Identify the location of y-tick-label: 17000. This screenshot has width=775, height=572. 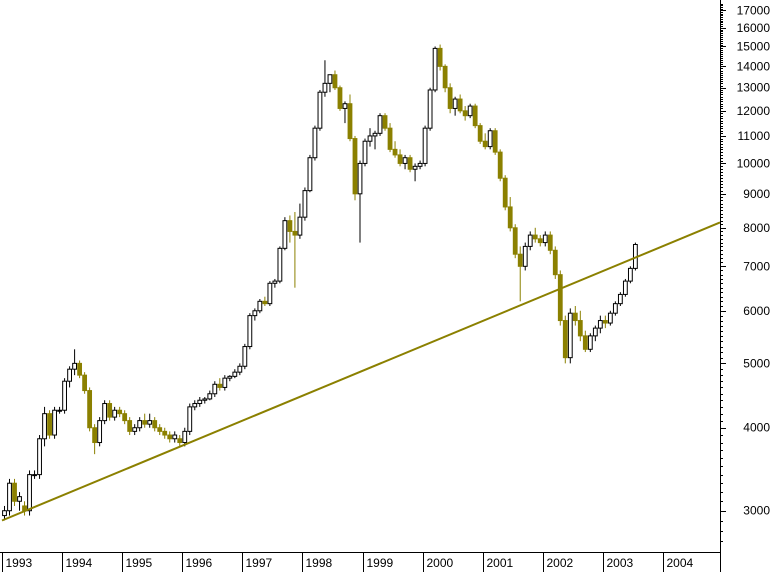
(754, 10).